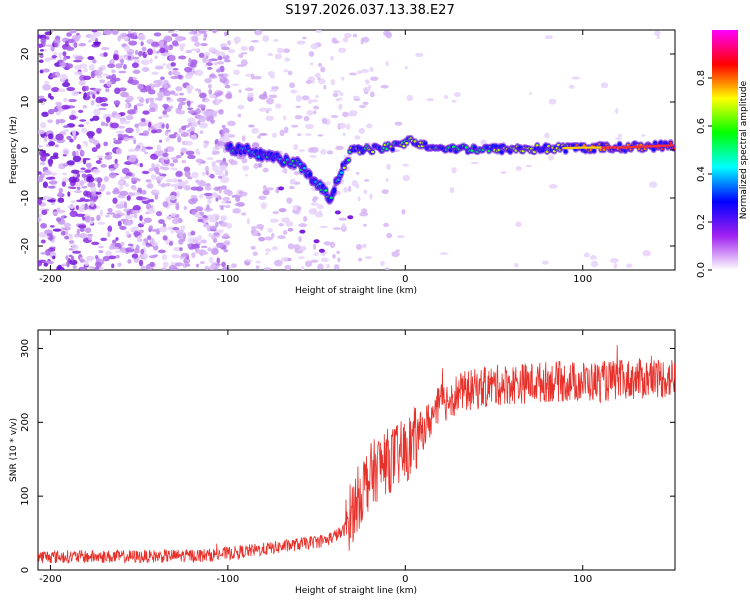  I want to click on spectrogram-track-outlier, so click(321, 250).